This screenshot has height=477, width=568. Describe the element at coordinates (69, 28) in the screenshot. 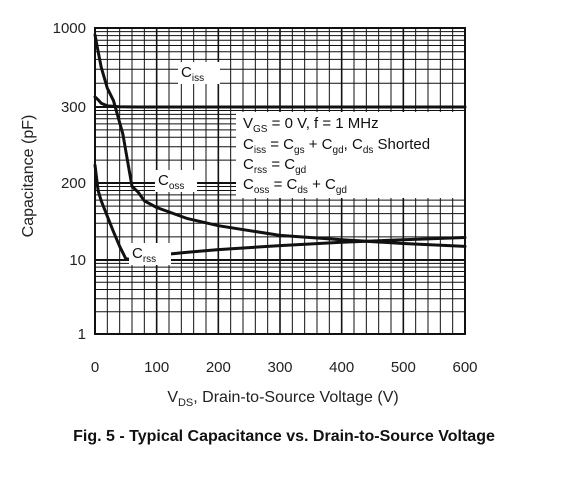

I see `y-tick-label: 1000` at that location.